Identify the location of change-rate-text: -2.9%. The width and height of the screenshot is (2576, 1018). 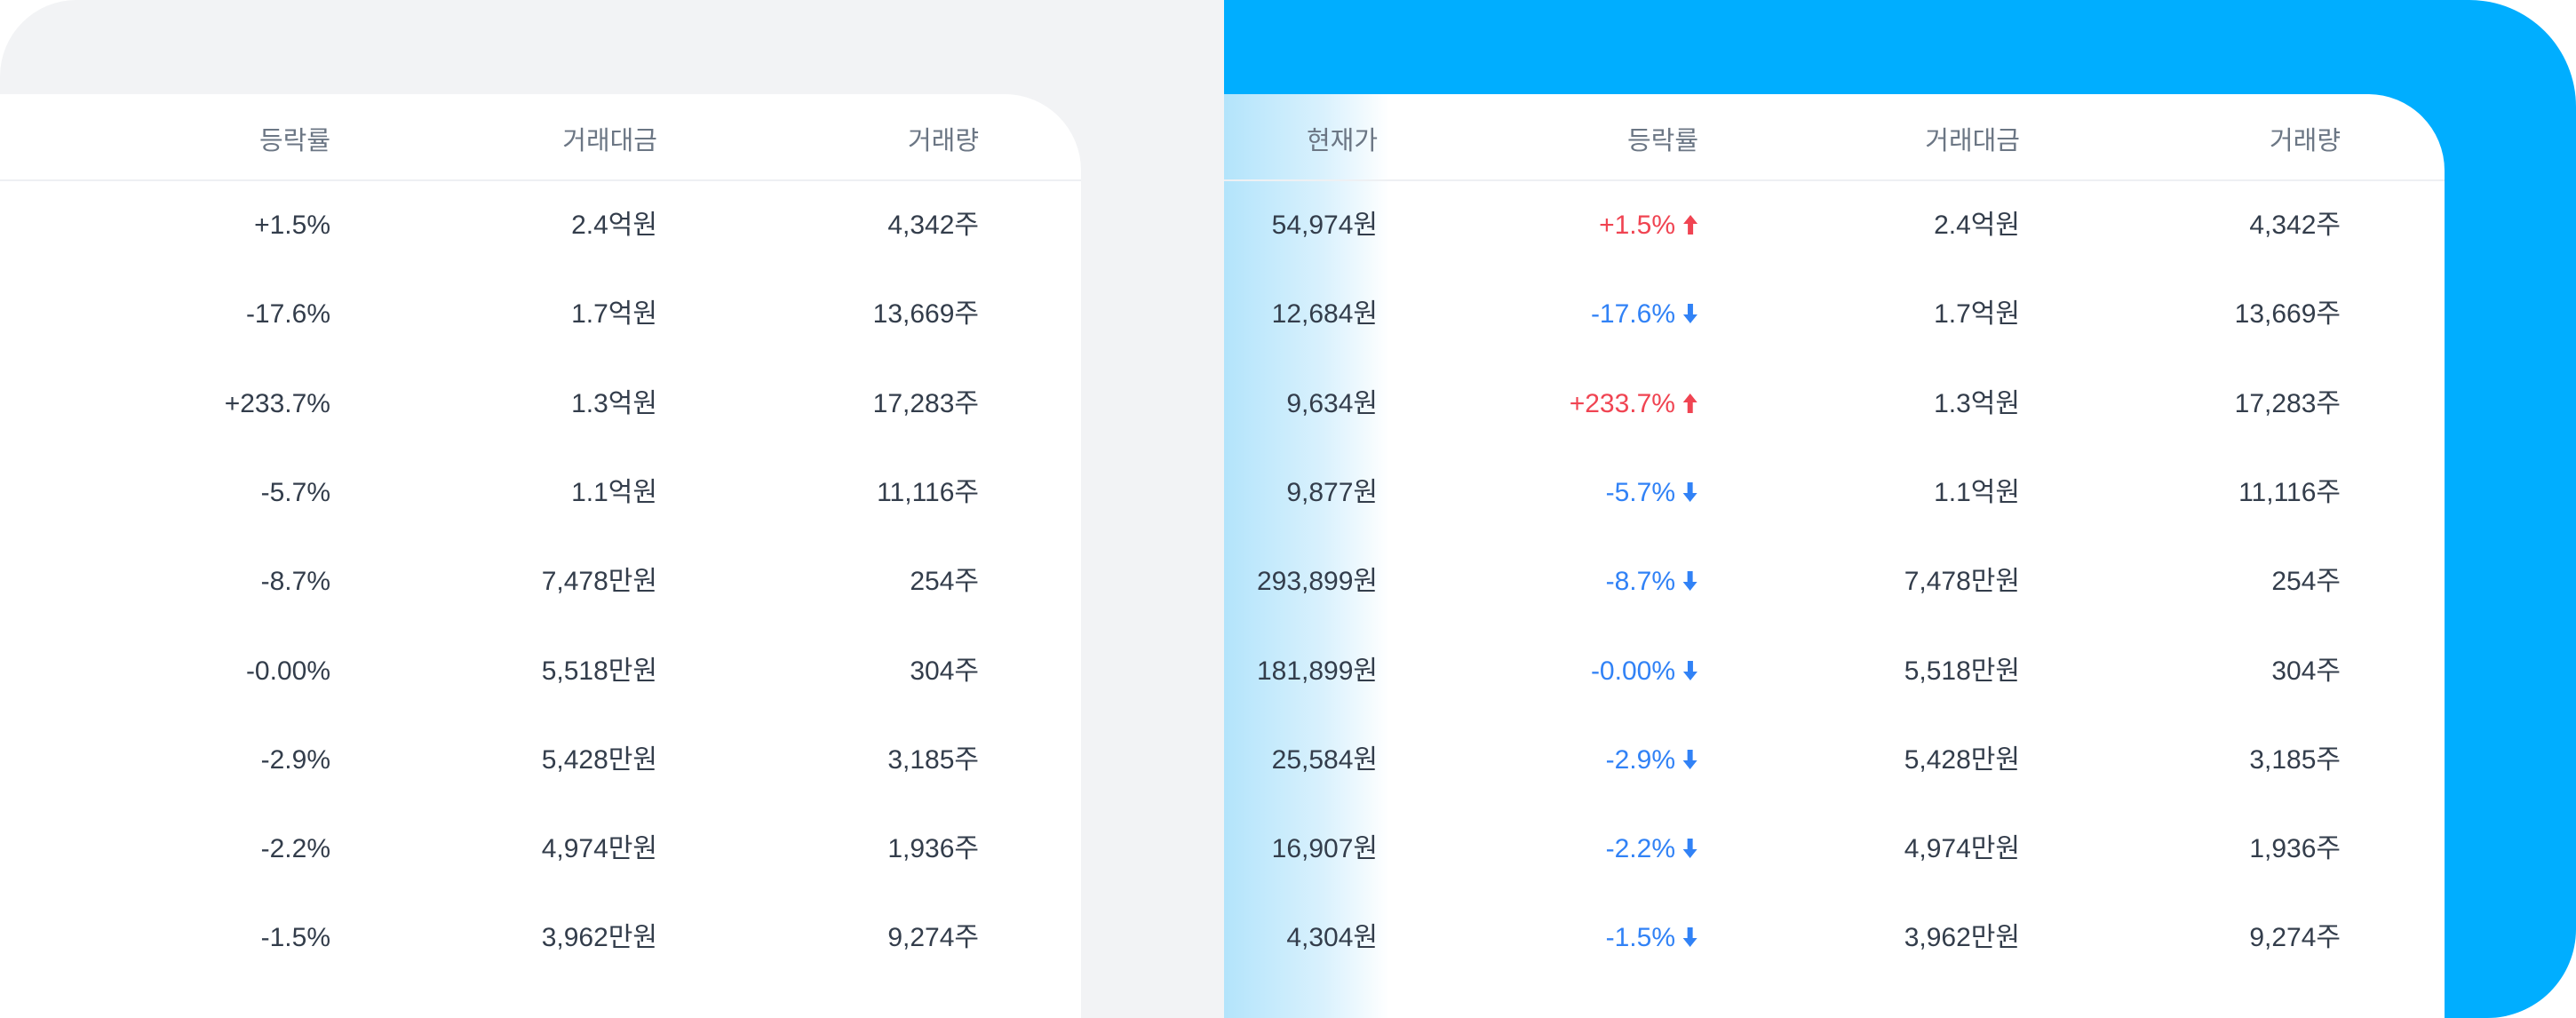
(1640, 759).